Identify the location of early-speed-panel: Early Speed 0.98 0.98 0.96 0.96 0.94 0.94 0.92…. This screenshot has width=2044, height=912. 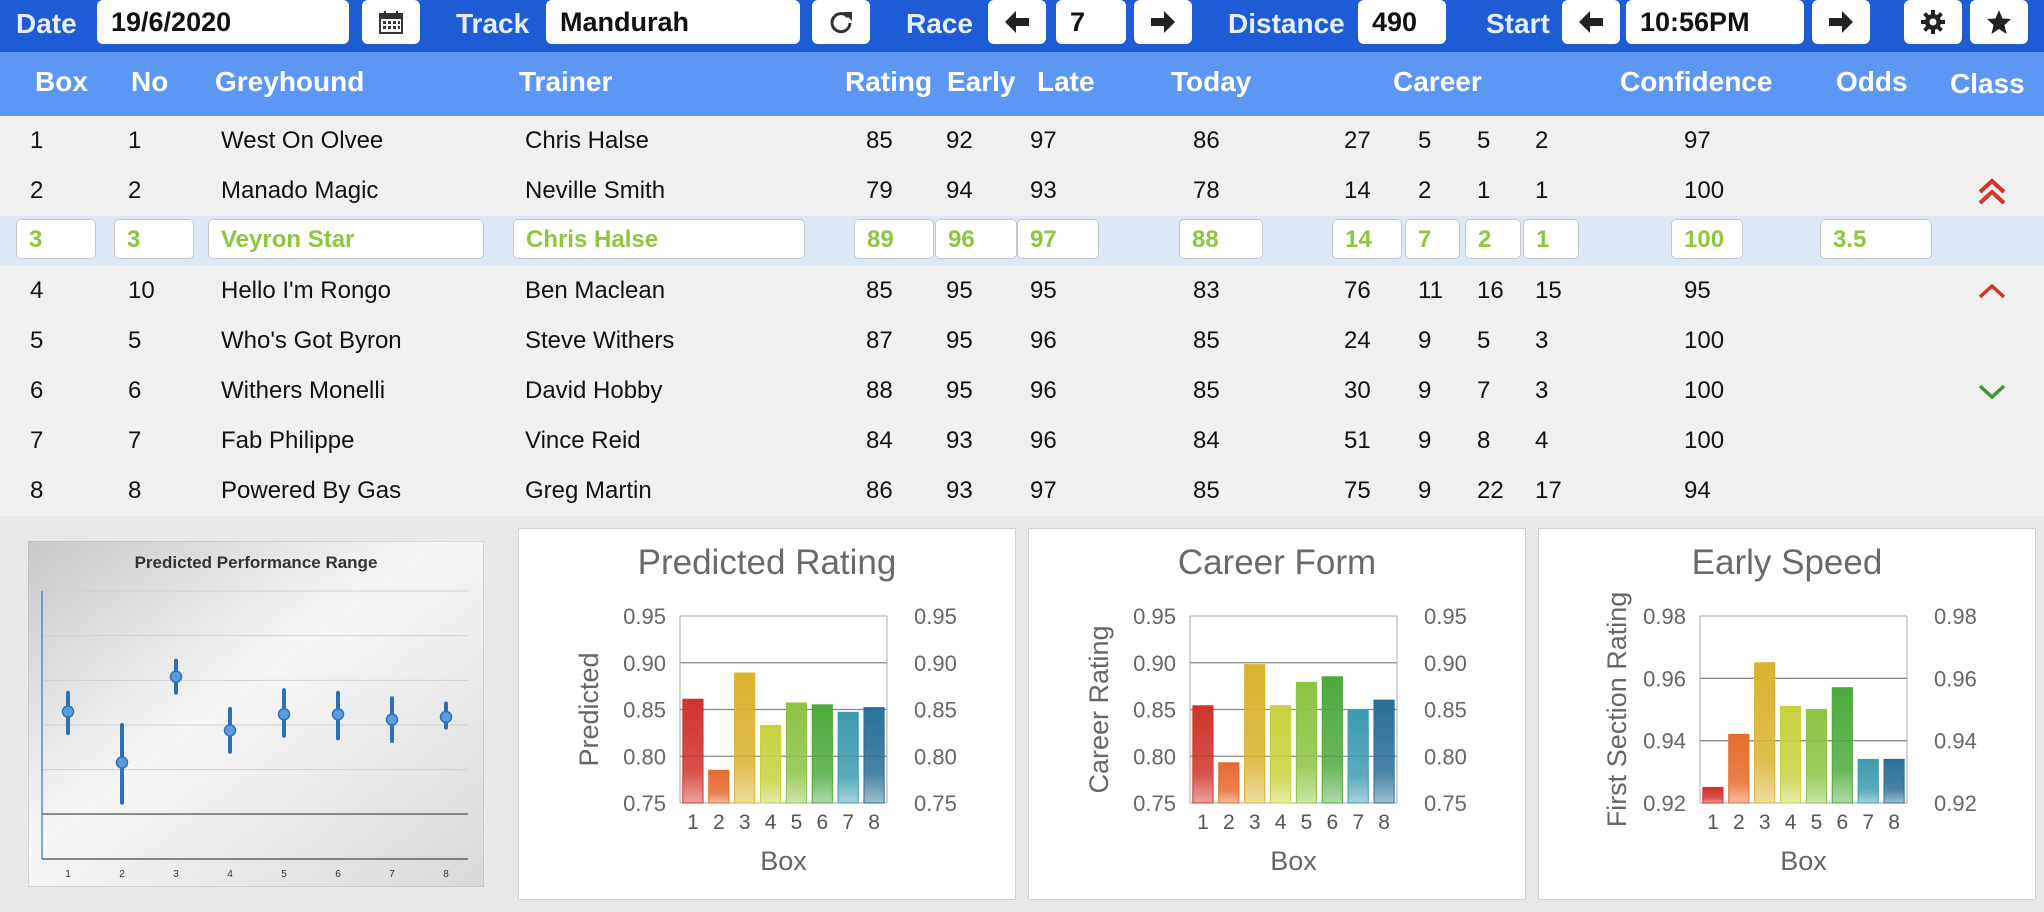
(1787, 714).